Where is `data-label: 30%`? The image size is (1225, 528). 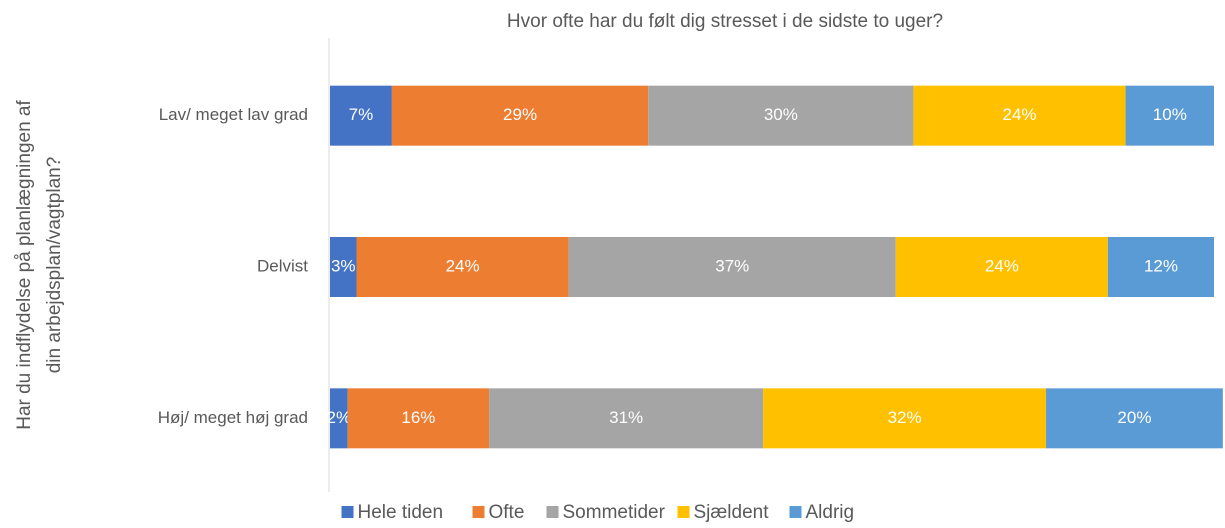 data-label: 30% is located at coordinates (781, 114).